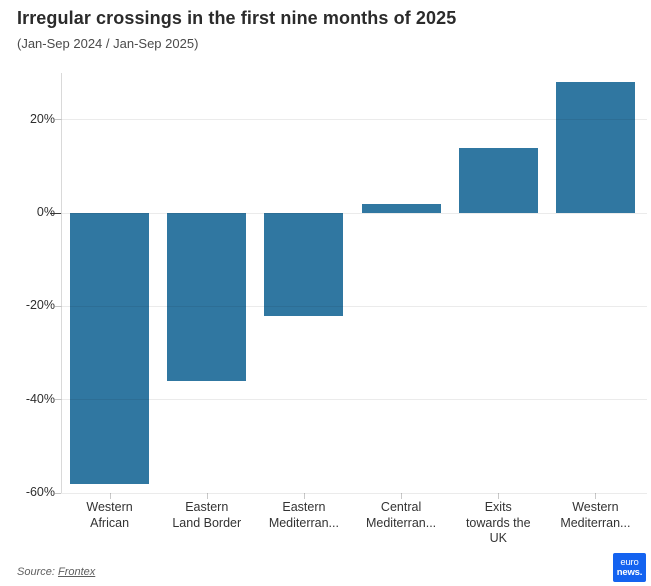 Image resolution: width=651 pixels, height=586 pixels. What do you see at coordinates (498, 180) in the screenshot?
I see `bar-exits-towards-the-uk` at bounding box center [498, 180].